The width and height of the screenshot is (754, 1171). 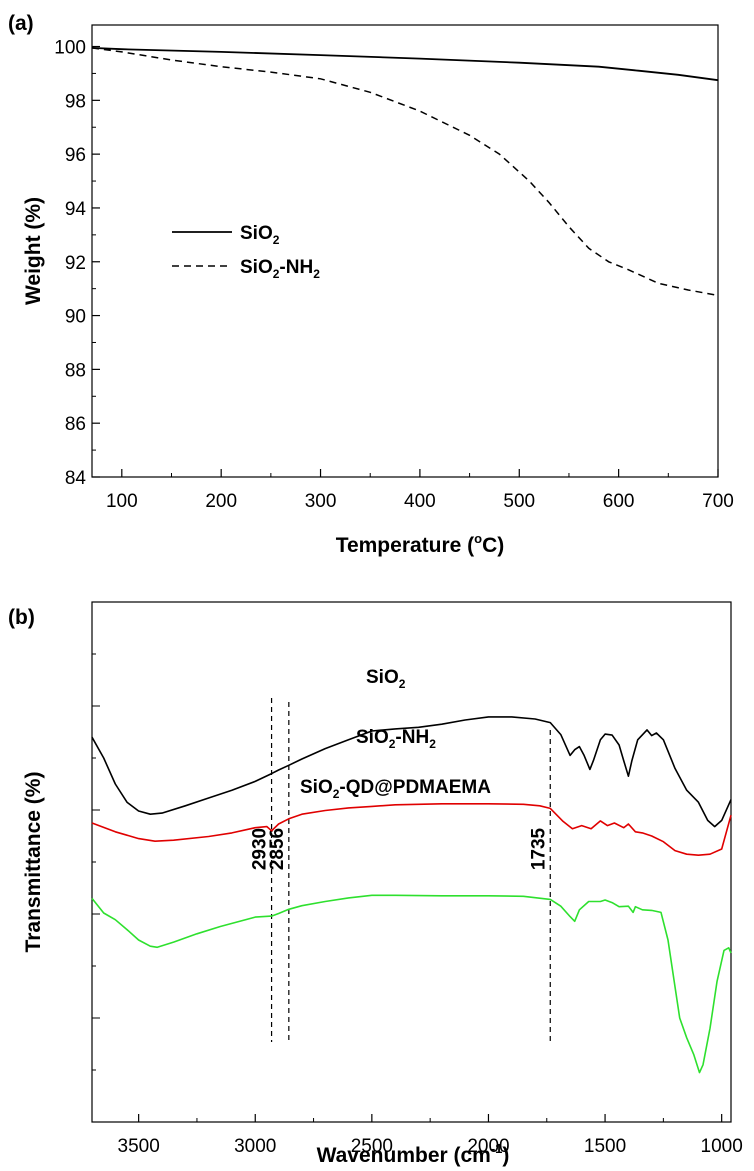 I want to click on panel-label-b: (b), so click(x=21, y=617).